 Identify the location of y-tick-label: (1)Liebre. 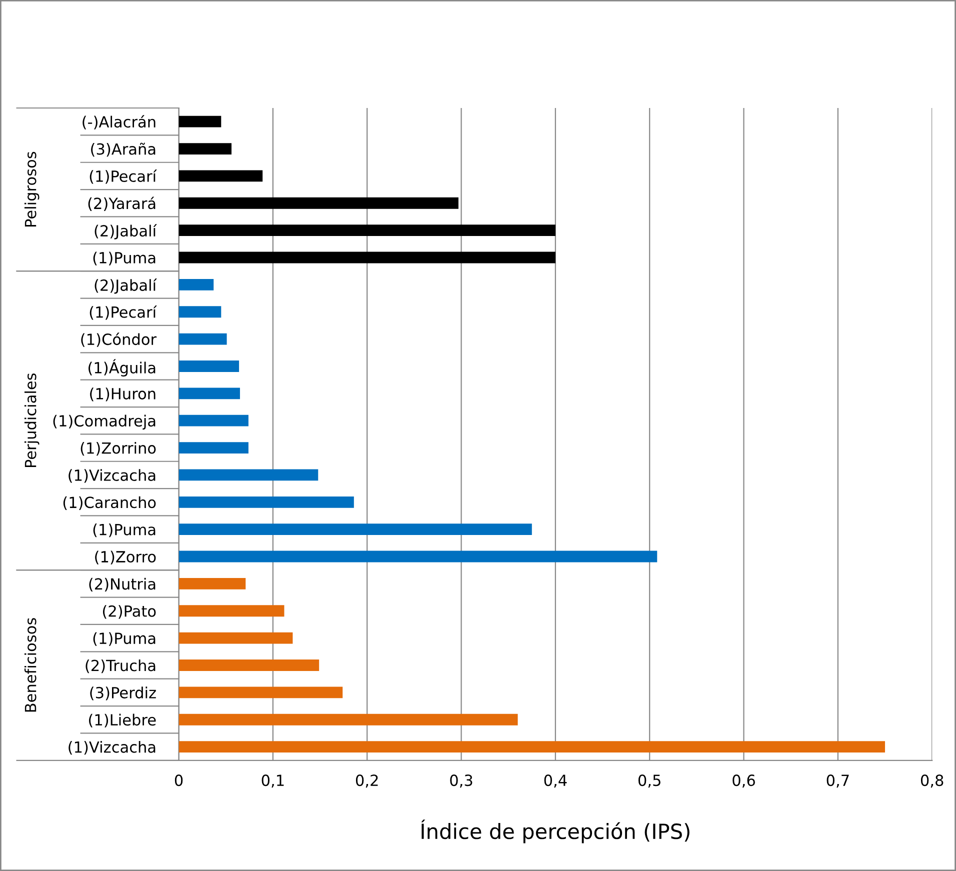
(122, 721).